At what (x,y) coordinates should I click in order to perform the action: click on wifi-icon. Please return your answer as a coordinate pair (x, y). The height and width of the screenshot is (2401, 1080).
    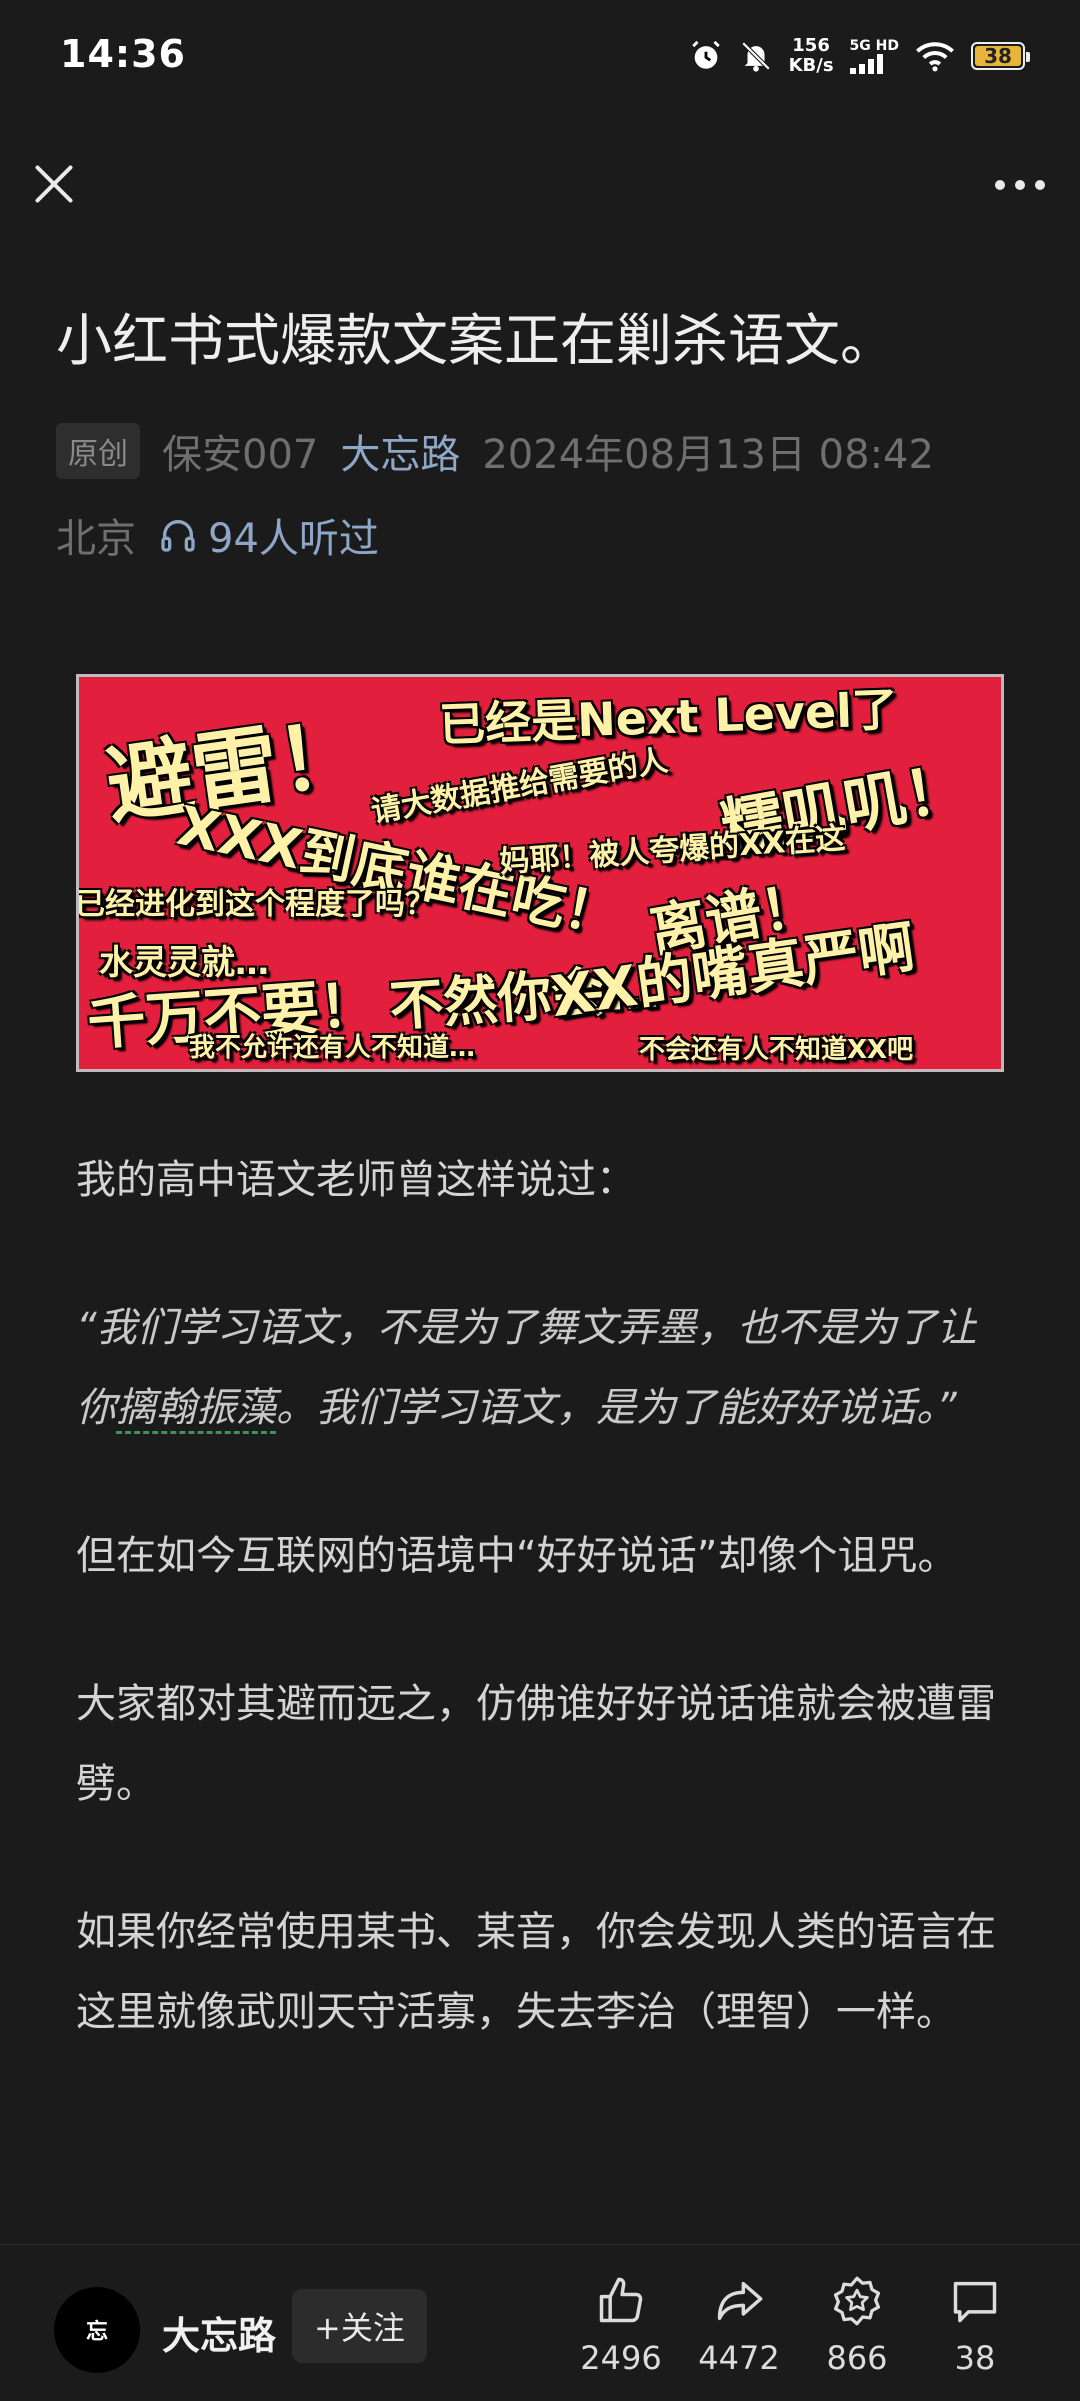
    Looking at the image, I should click on (935, 57).